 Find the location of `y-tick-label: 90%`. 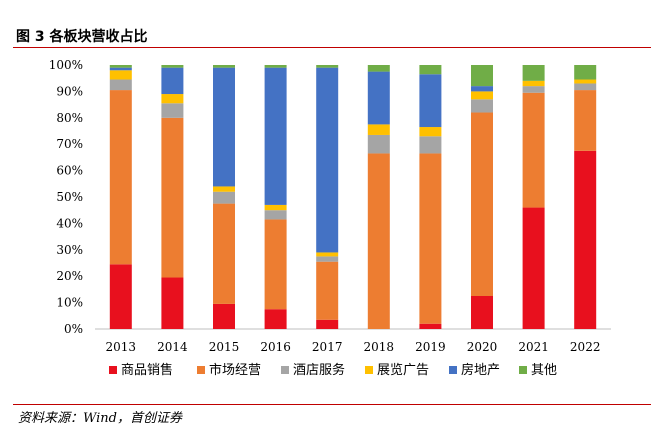

y-tick-label: 90% is located at coordinates (69, 91).